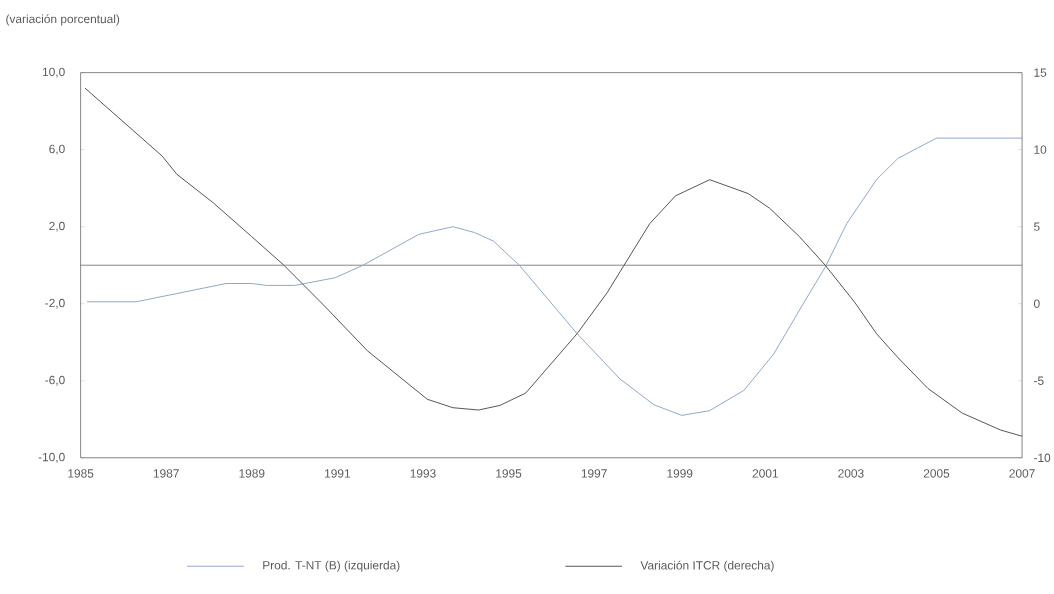 Image resolution: width=1054 pixels, height=594 pixels. I want to click on y-tick-label: 2,0, so click(57, 226).